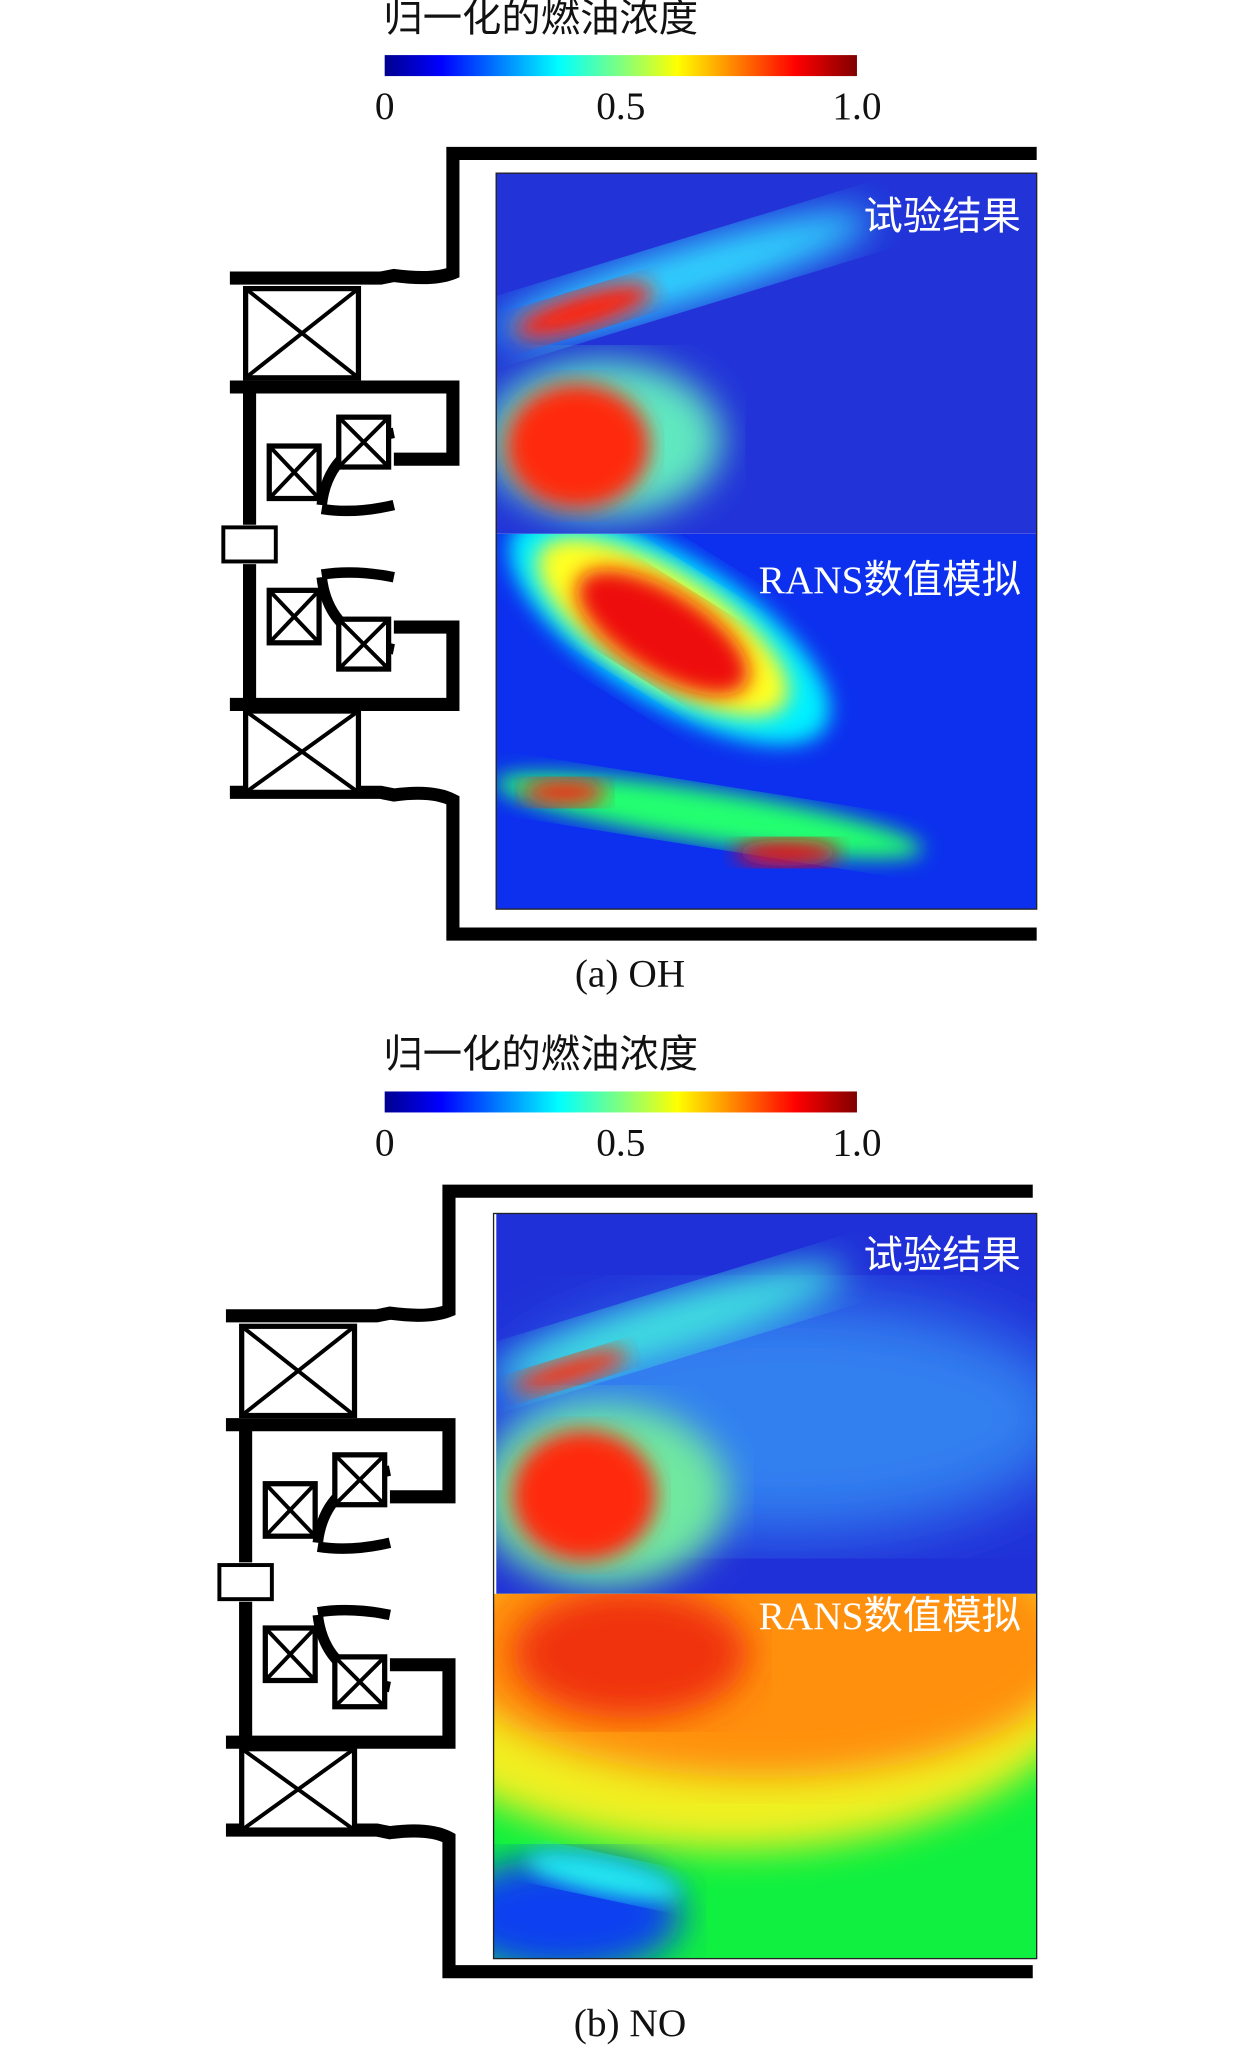  Describe the element at coordinates (630, 973) in the screenshot. I see `caption: (a) OH` at that location.